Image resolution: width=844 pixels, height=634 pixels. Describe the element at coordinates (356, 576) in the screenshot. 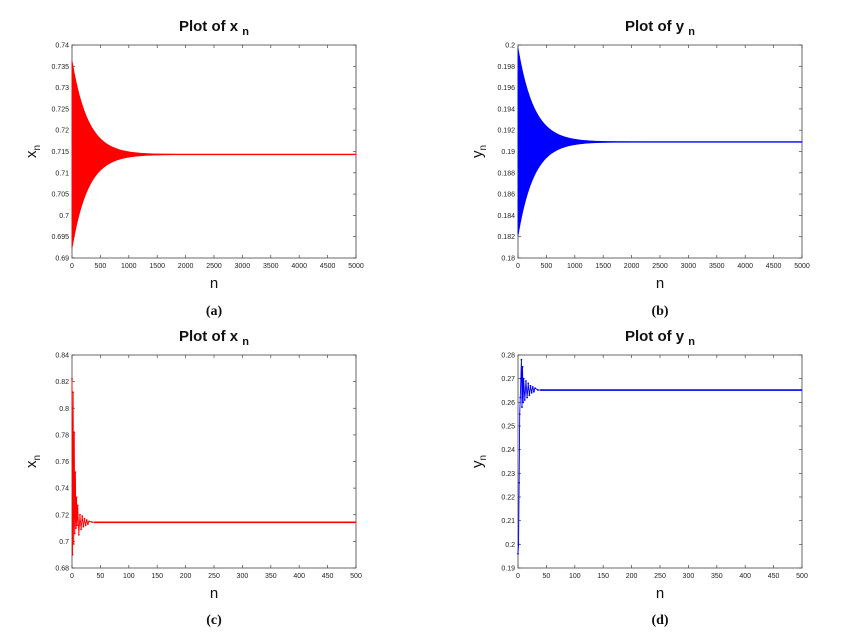

I see `chart-c-x-tick-label: 500` at that location.